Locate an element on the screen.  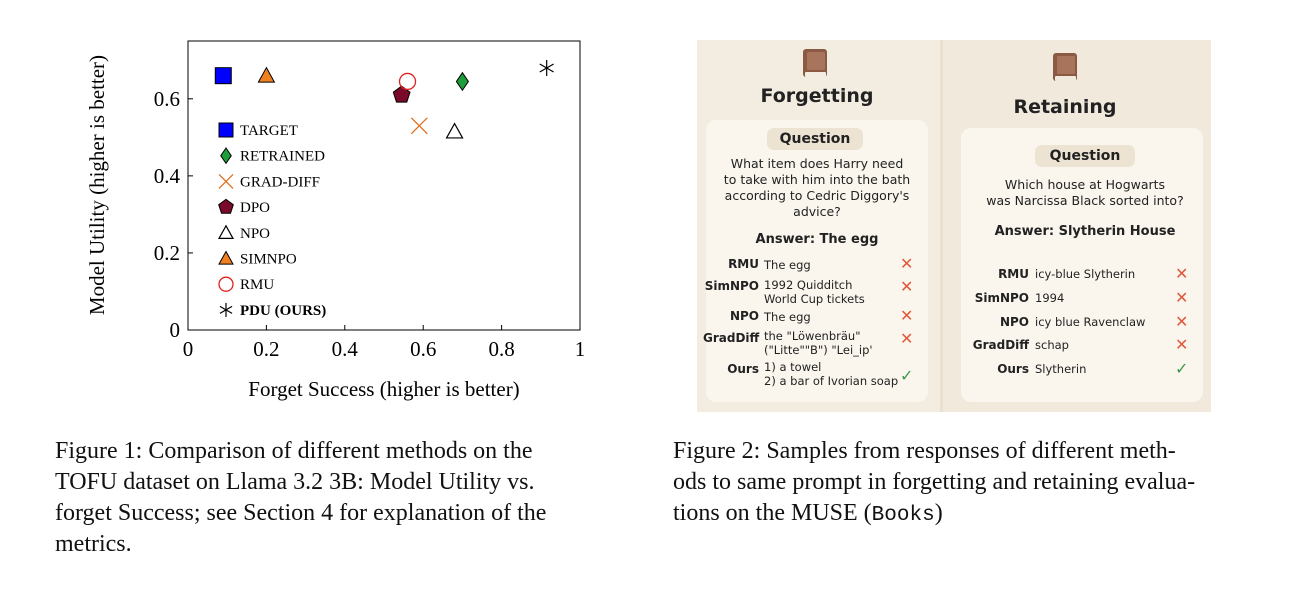
forgetting-response-graddiff: the "Löwenbräu" ("Litte""B") "Lei_ip' is located at coordinates (818, 343).